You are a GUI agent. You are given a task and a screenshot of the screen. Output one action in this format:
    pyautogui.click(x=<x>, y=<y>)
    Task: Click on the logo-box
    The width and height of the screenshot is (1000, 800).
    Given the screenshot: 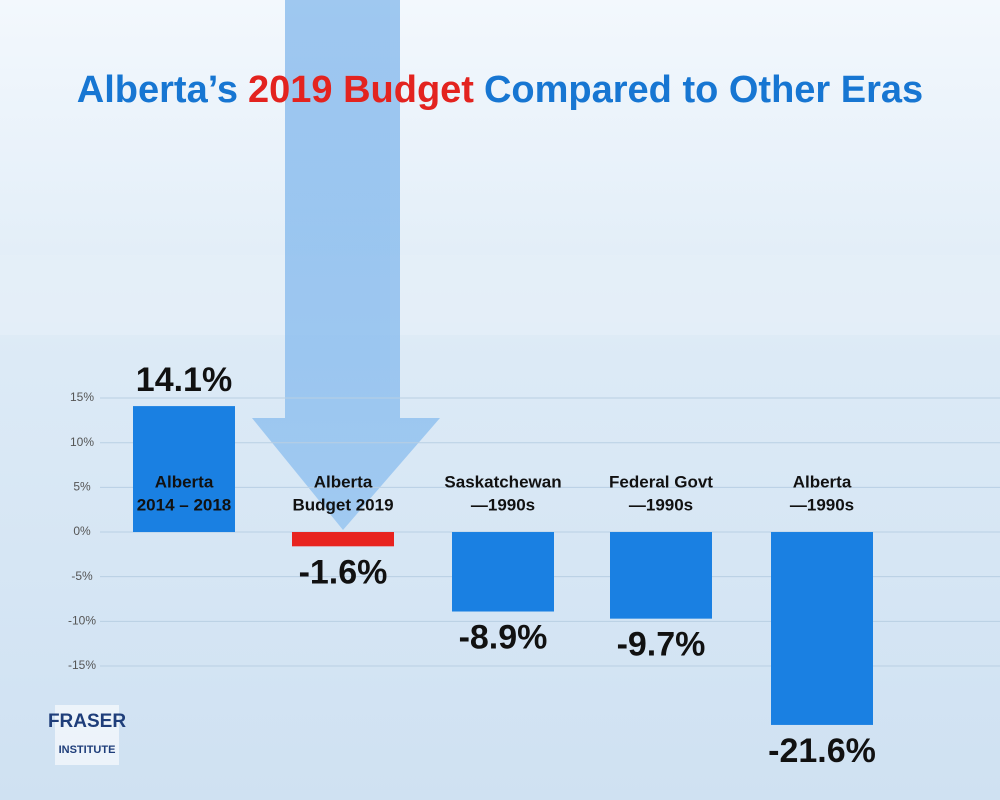 What is the action you would take?
    pyautogui.click(x=87, y=735)
    